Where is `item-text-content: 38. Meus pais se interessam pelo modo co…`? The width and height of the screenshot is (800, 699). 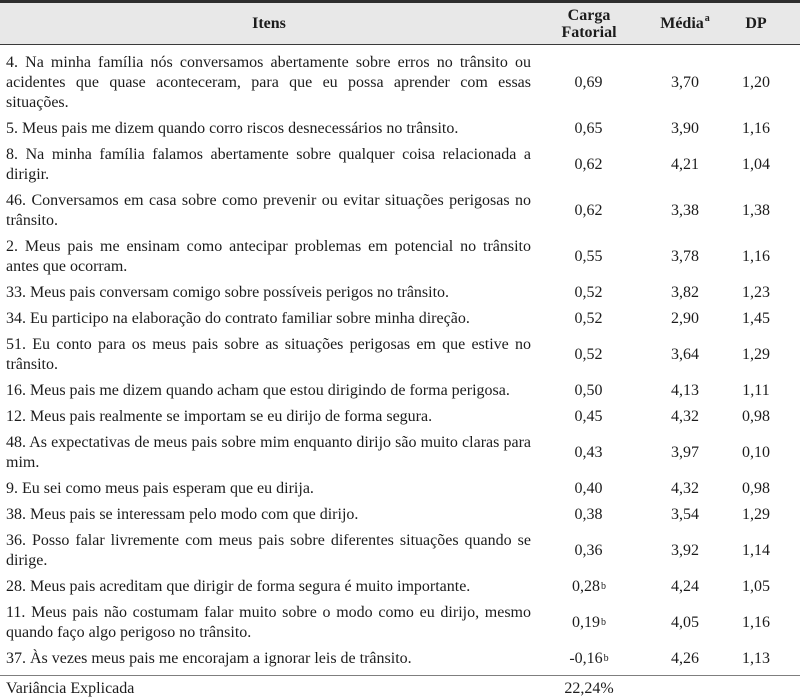 item-text-content: 38. Meus pais se interessam pelo modo co… is located at coordinates (182, 514).